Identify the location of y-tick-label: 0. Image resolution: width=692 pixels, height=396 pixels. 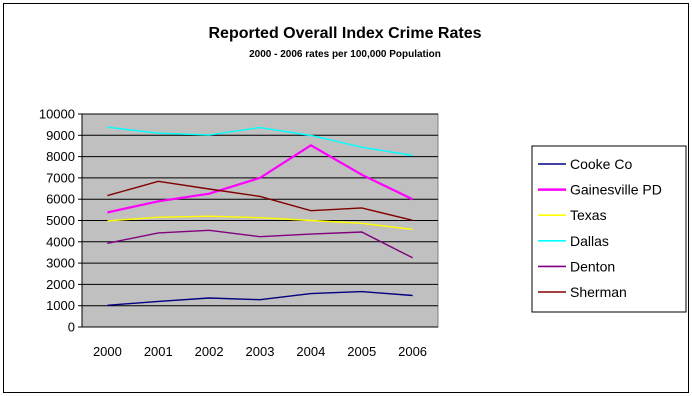
(71, 327).